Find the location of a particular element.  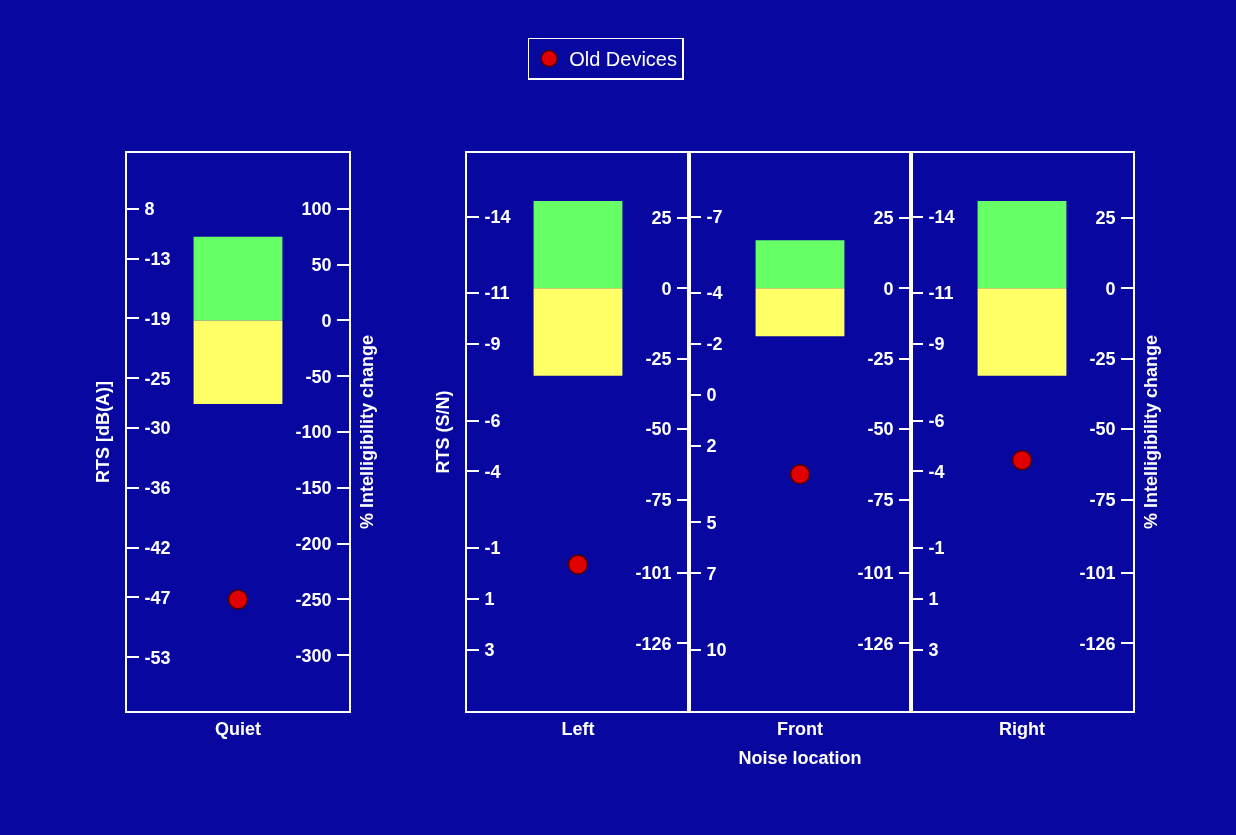

y-tick-label: -7 is located at coordinates (714, 217).